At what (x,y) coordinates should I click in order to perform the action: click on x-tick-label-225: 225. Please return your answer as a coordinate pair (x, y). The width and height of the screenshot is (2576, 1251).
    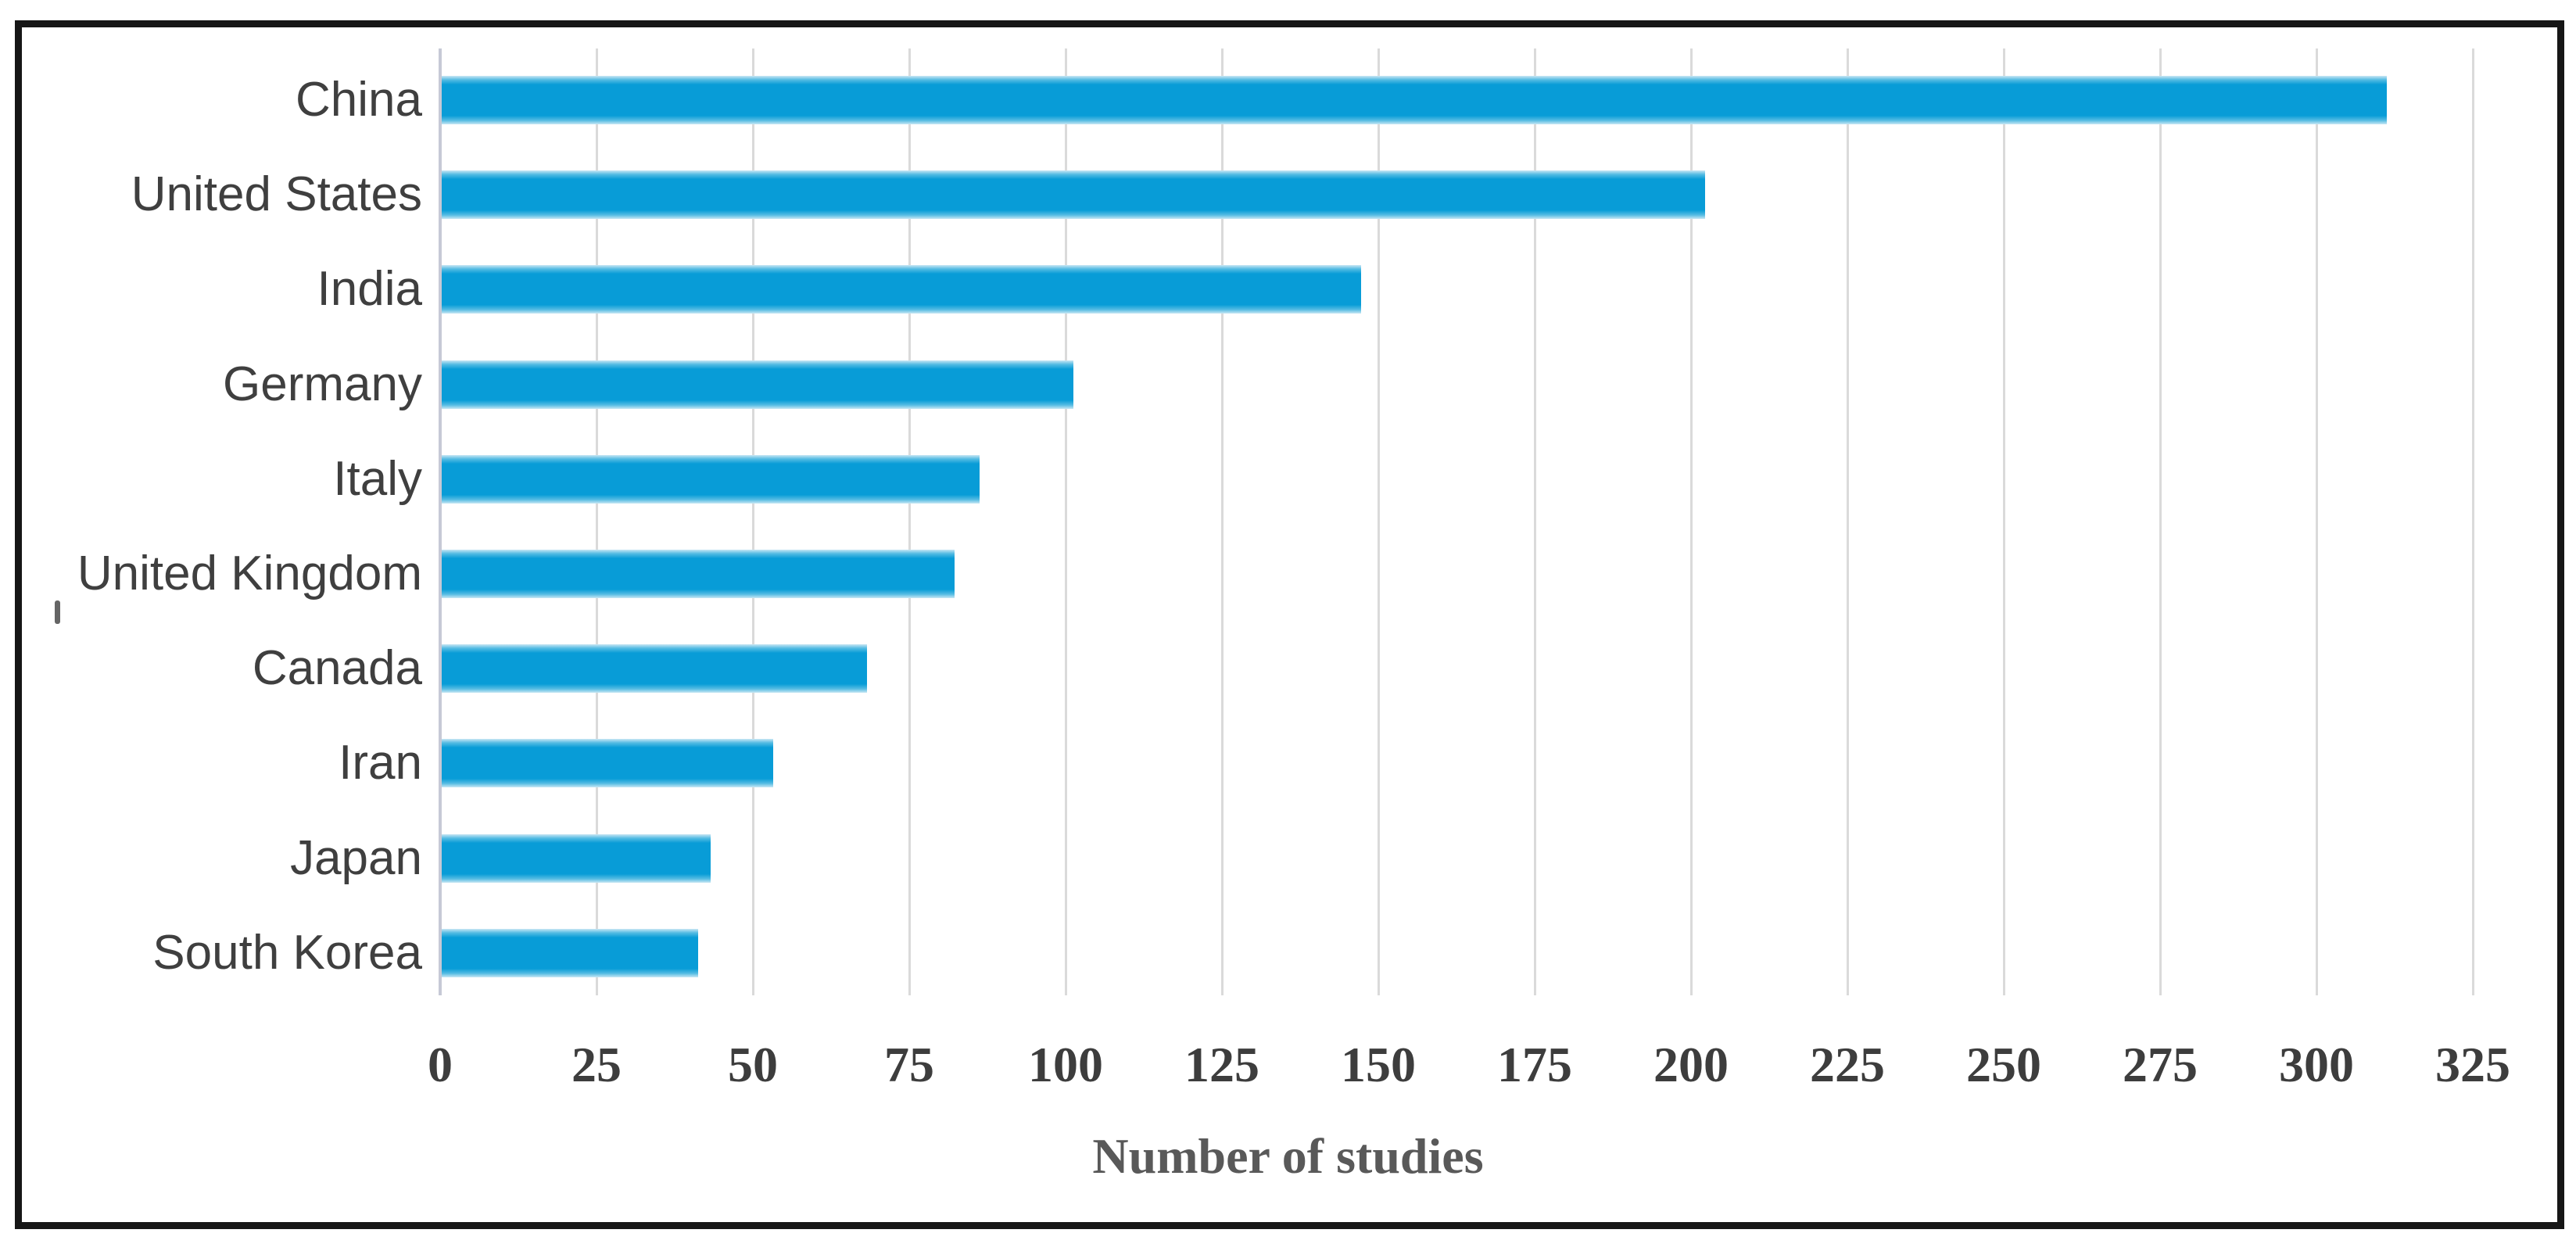
    Looking at the image, I should click on (1848, 1064).